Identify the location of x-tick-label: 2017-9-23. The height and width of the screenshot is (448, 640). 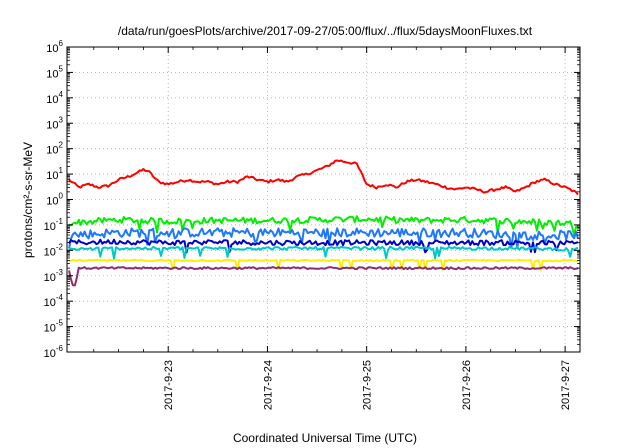
(169, 385).